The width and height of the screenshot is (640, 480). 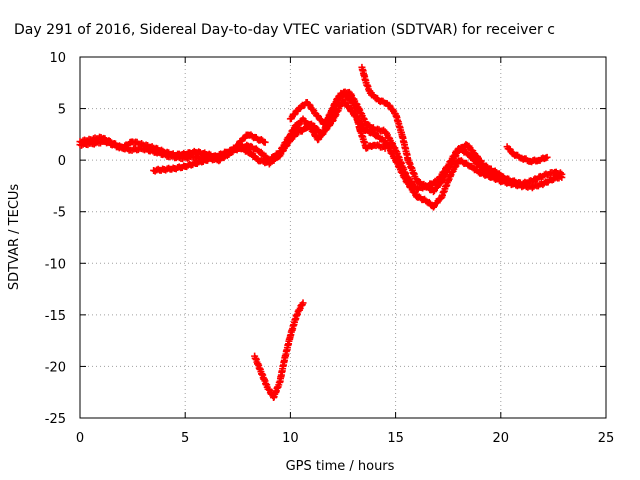 What do you see at coordinates (501, 438) in the screenshot?
I see `x-tick-label: 20` at bounding box center [501, 438].